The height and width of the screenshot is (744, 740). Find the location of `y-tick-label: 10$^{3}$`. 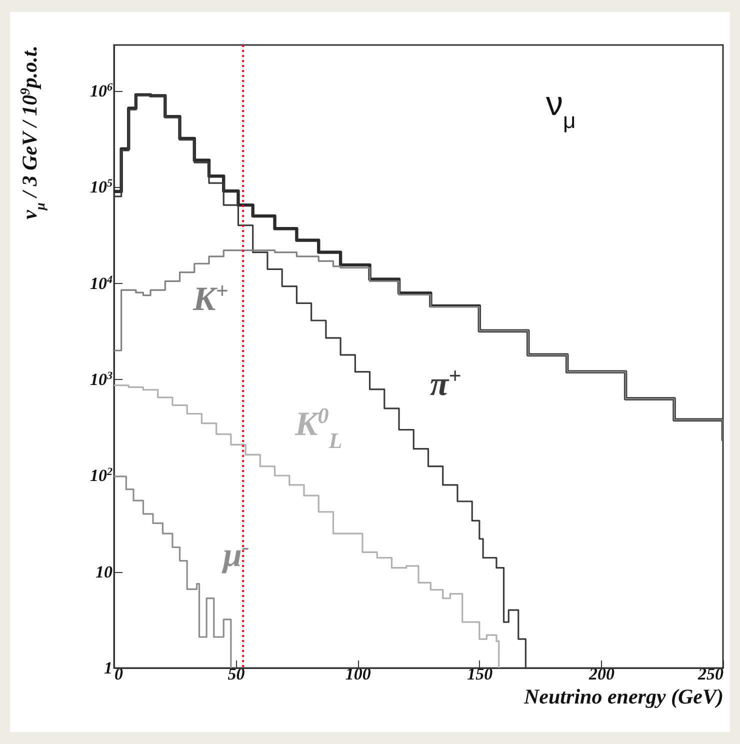

y-tick-label: 10$^{3}$ is located at coordinates (101, 379).